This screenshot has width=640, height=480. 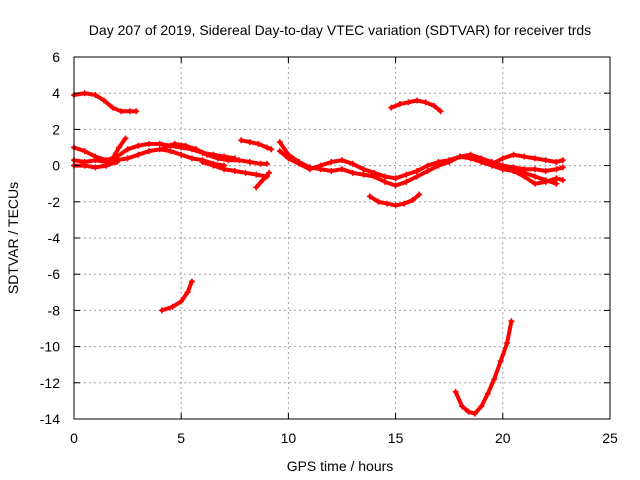 What do you see at coordinates (56, 166) in the screenshot?
I see `y-tick-label: 0` at bounding box center [56, 166].